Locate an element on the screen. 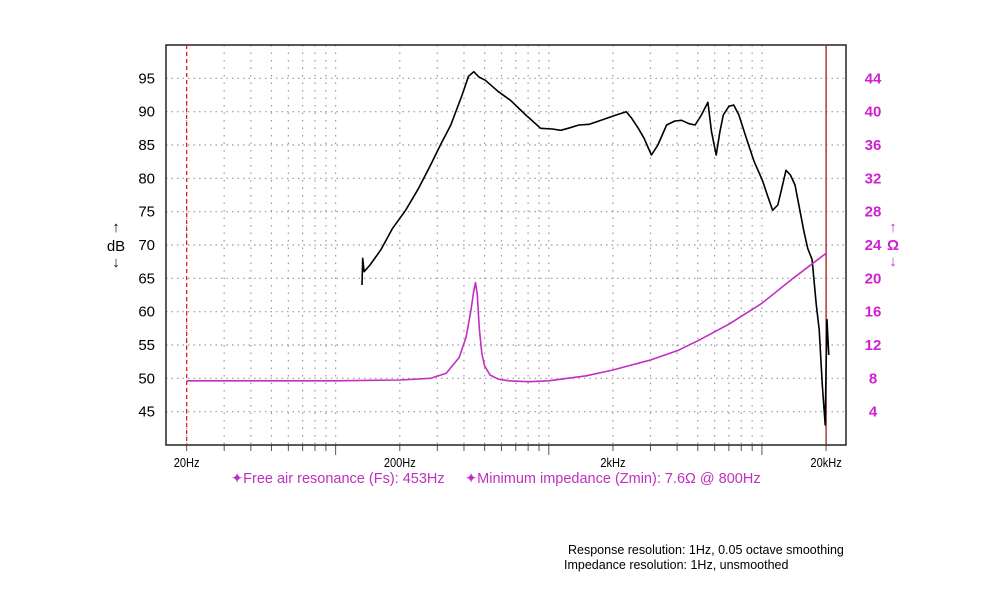  y-tick-label-right: 4 is located at coordinates (873, 412).